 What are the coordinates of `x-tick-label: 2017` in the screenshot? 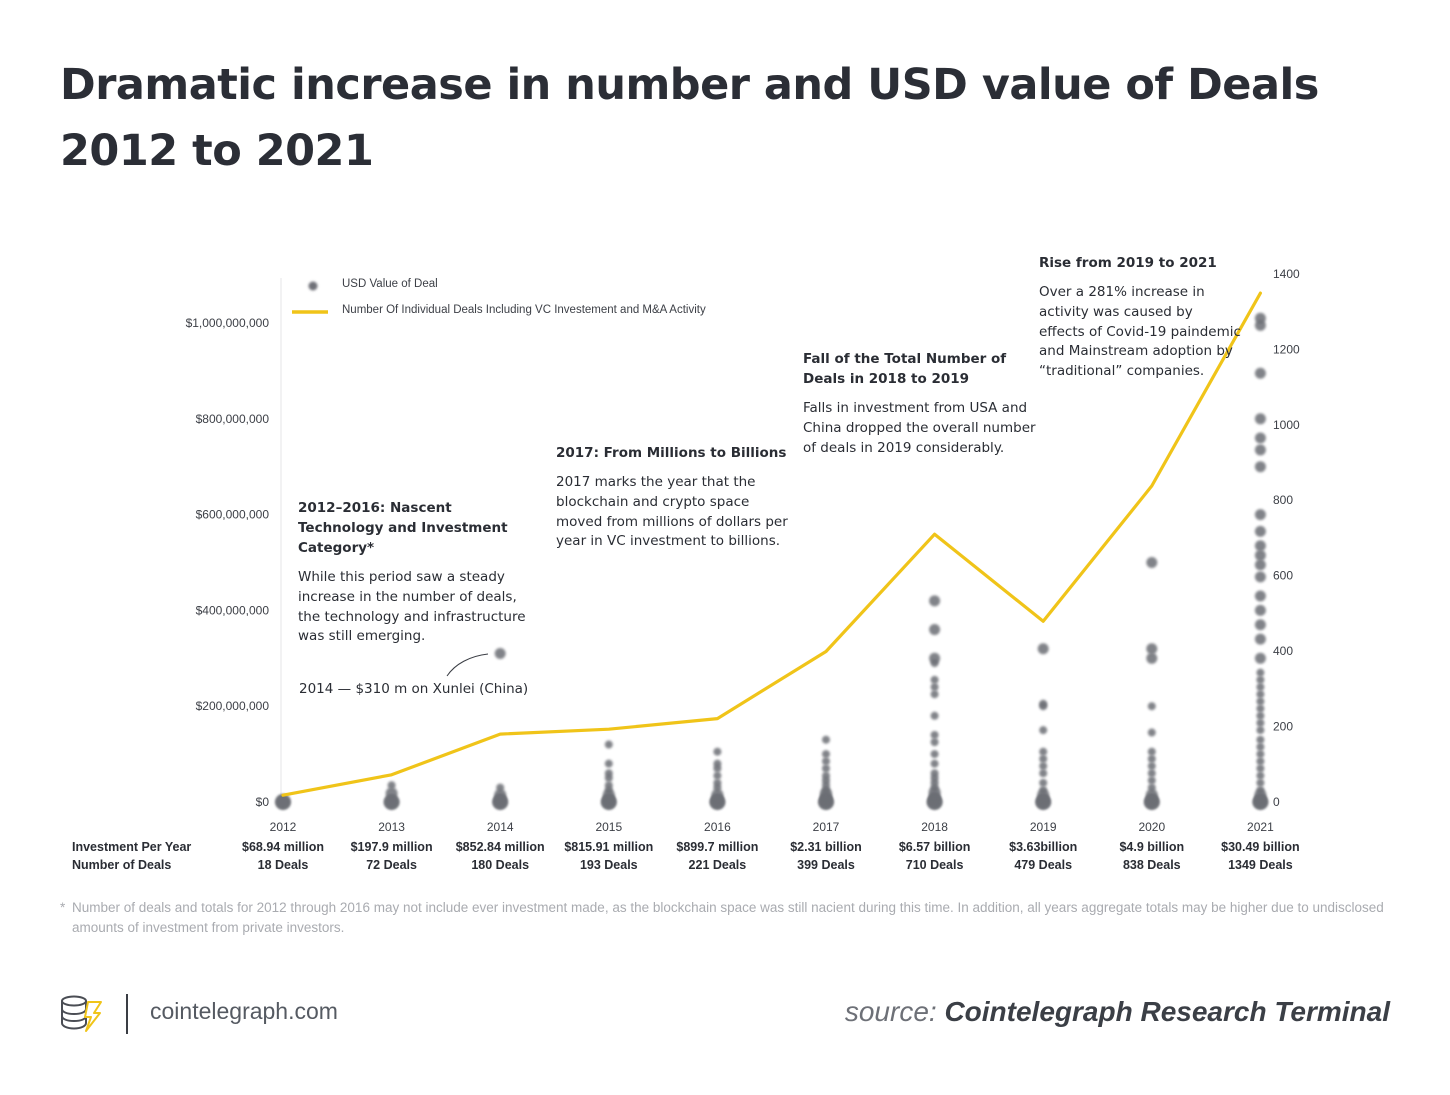 It's located at (826, 827).